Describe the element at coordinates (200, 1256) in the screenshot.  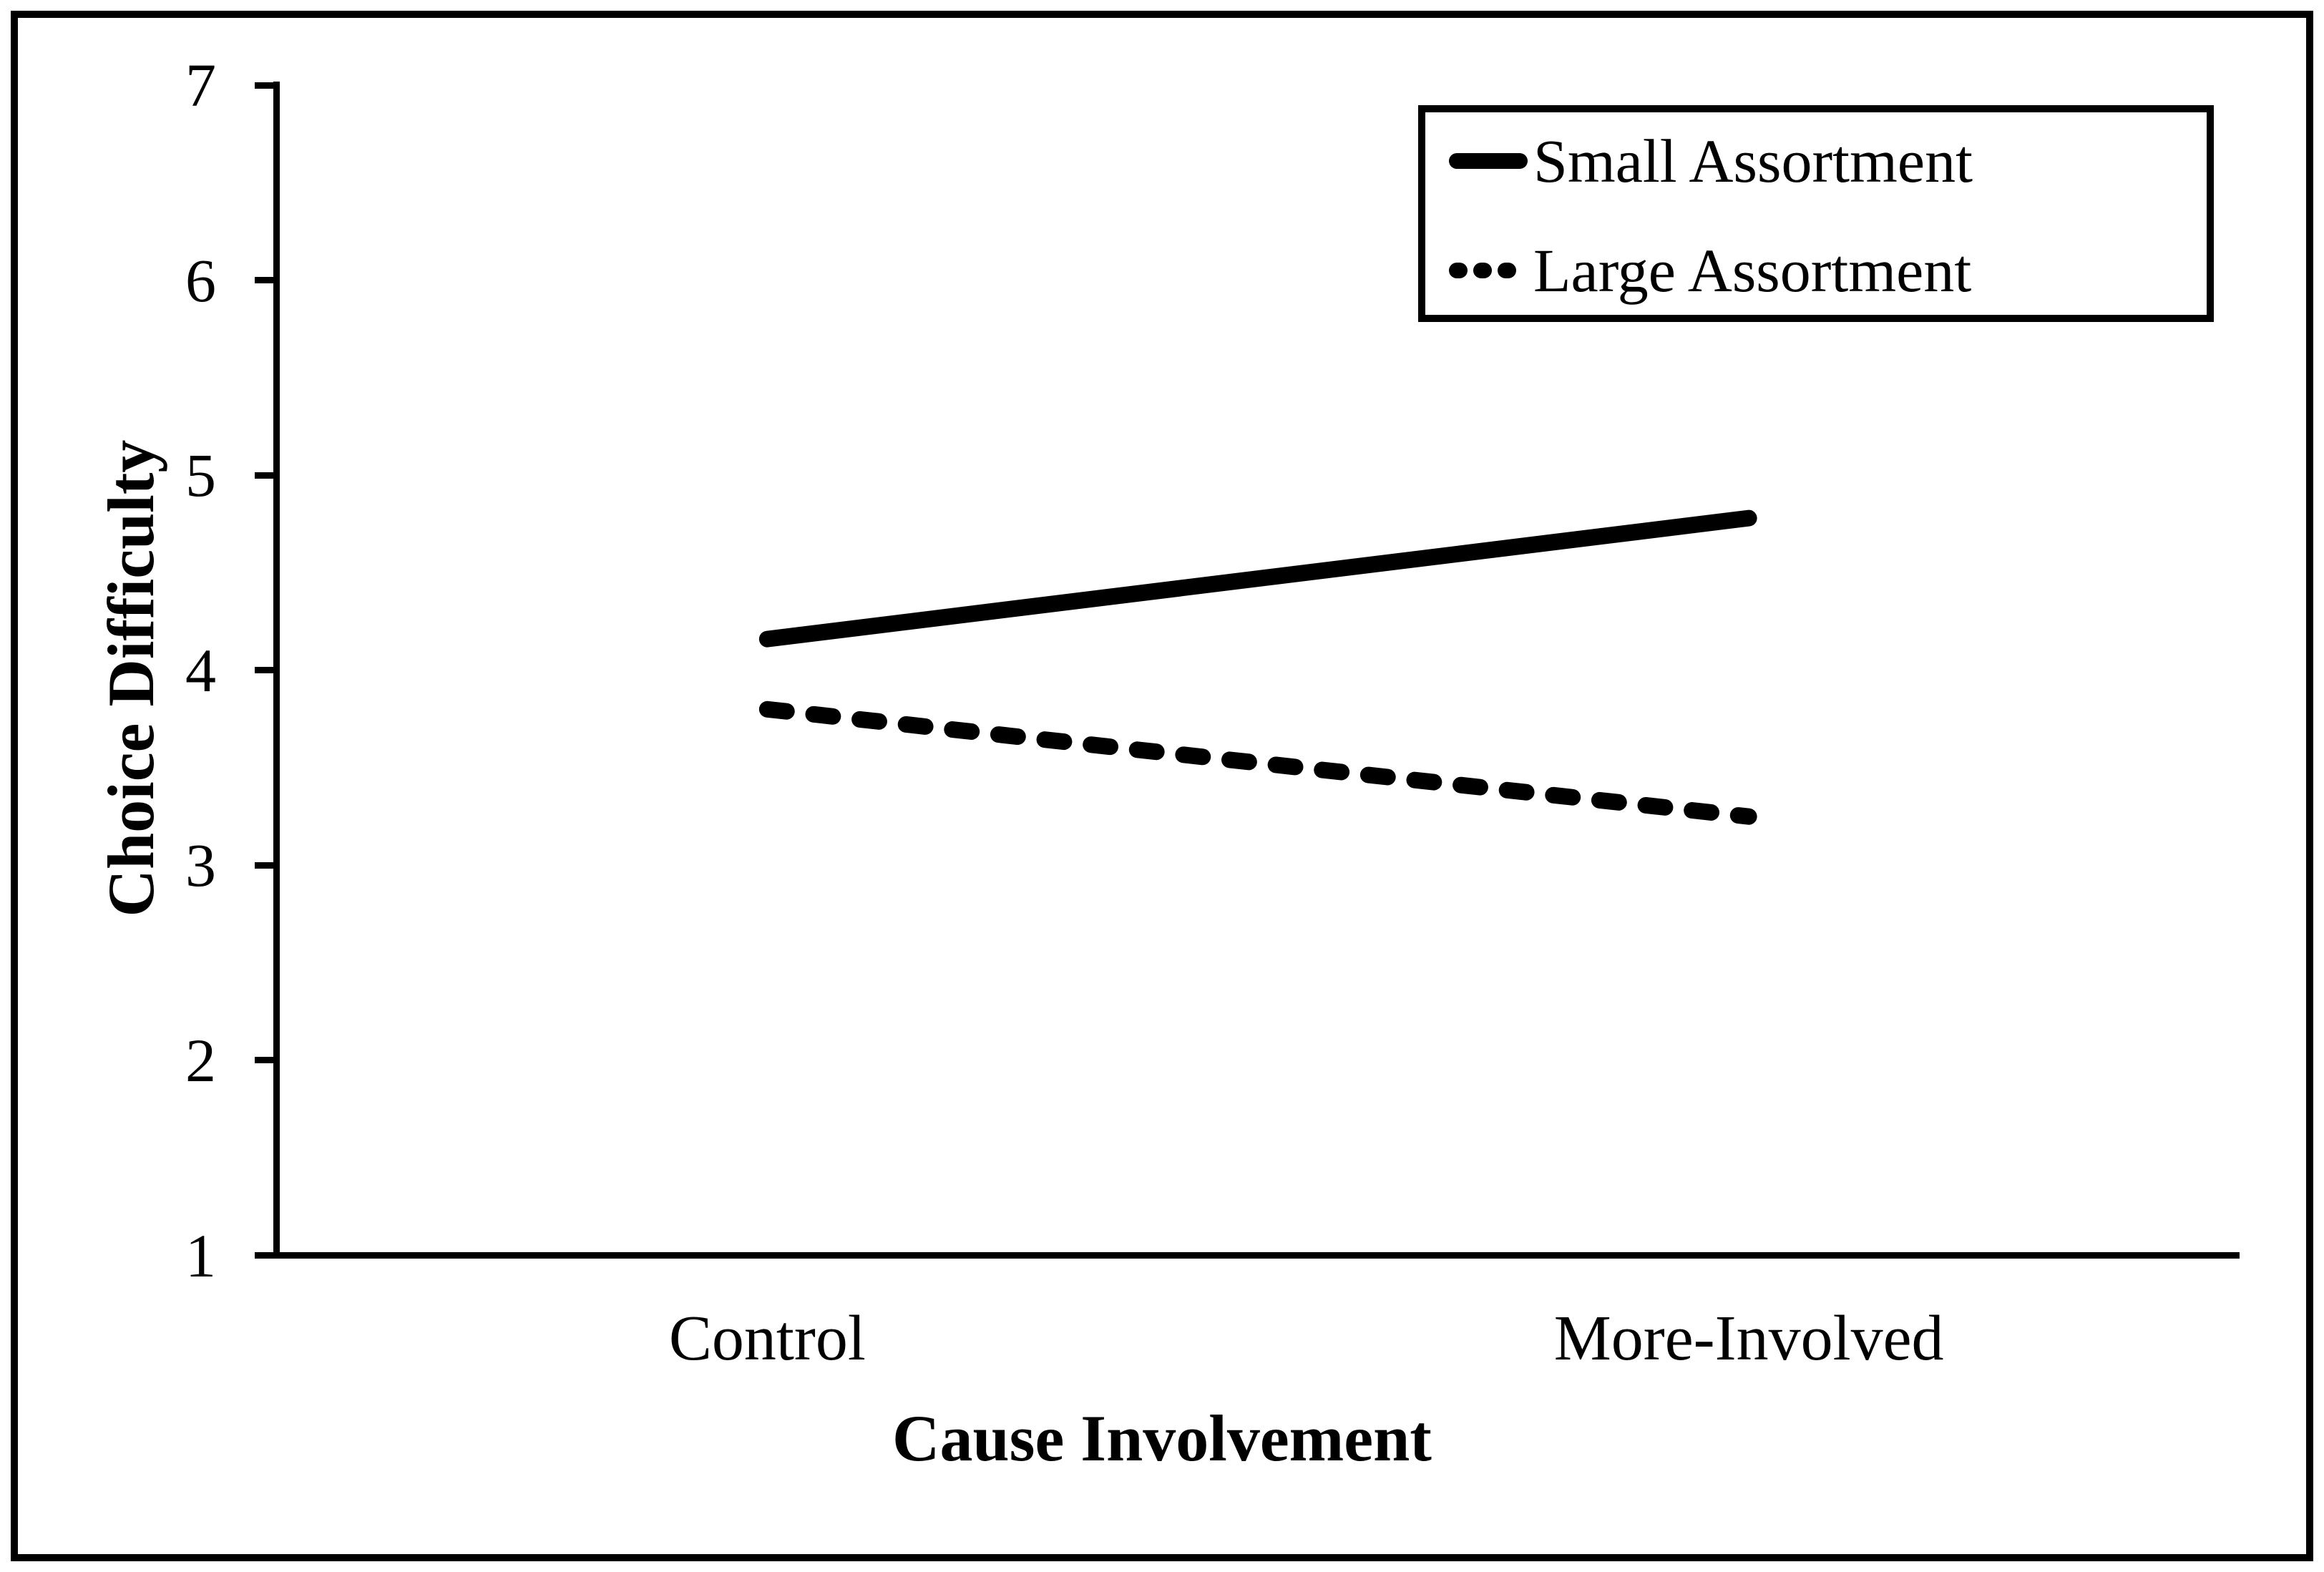
I see `y-tick-label: 1` at that location.